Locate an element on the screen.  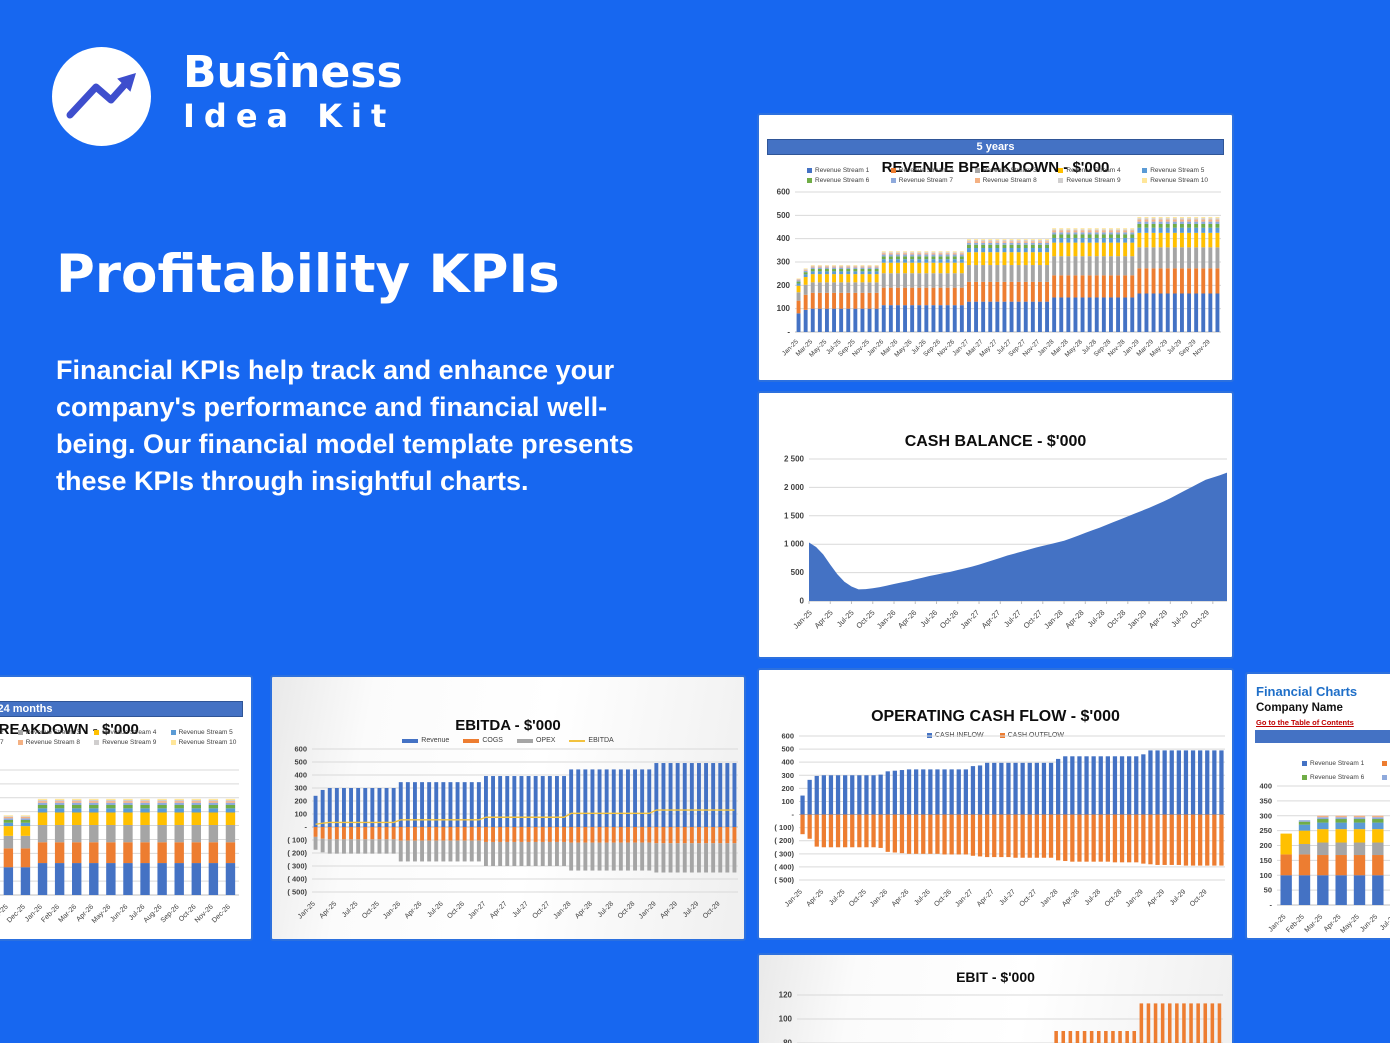
legend-label: OPEX is located at coordinates (545, 740).